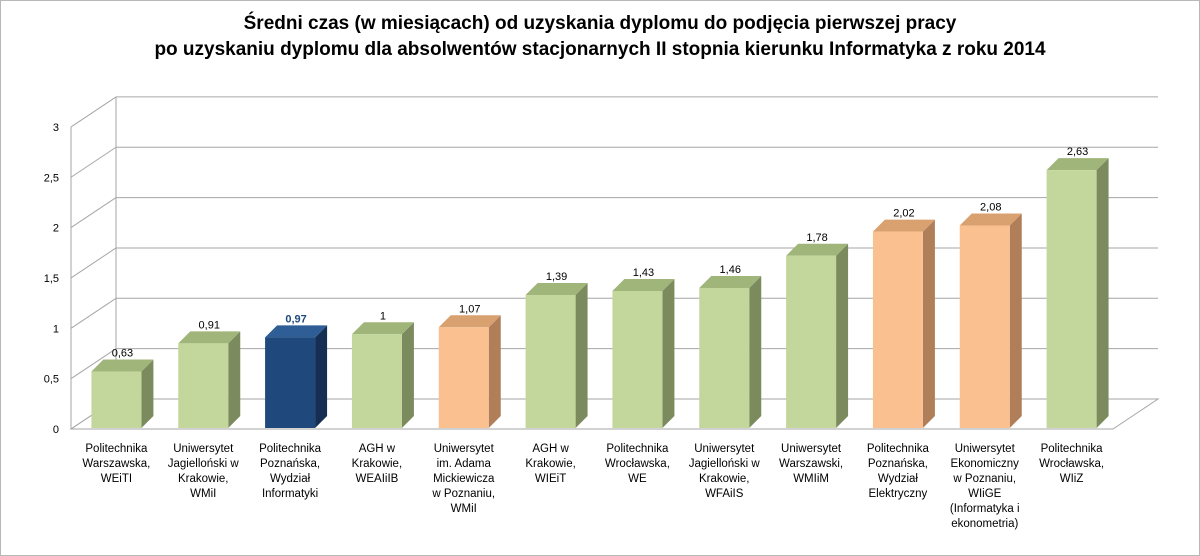  I want to click on x-category-label-line: Warszawski,, so click(811, 464).